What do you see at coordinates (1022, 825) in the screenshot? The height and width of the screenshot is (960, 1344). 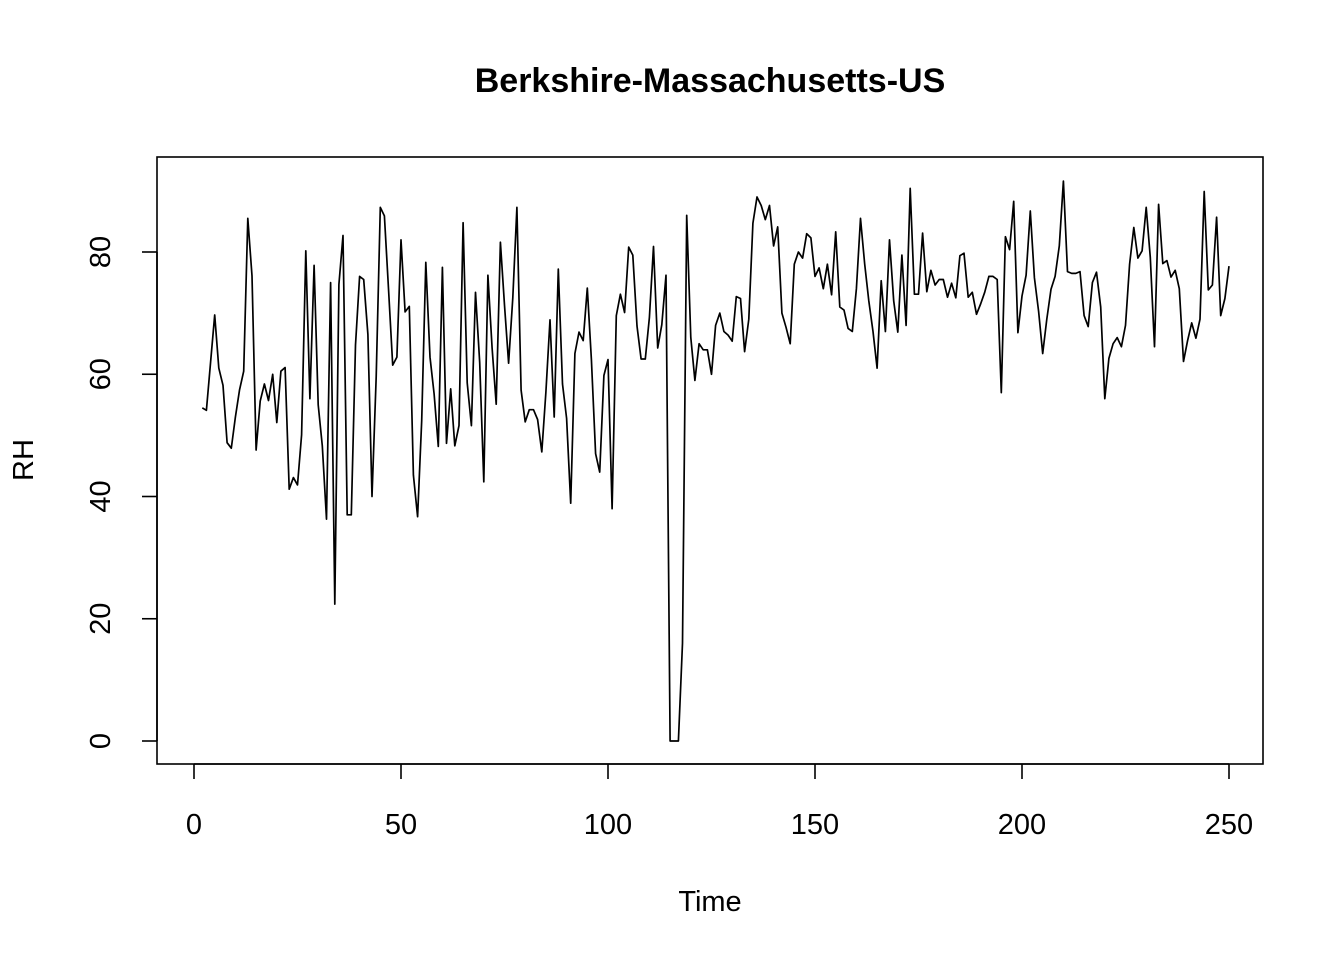 I see `x-tick-label: 200` at bounding box center [1022, 825].